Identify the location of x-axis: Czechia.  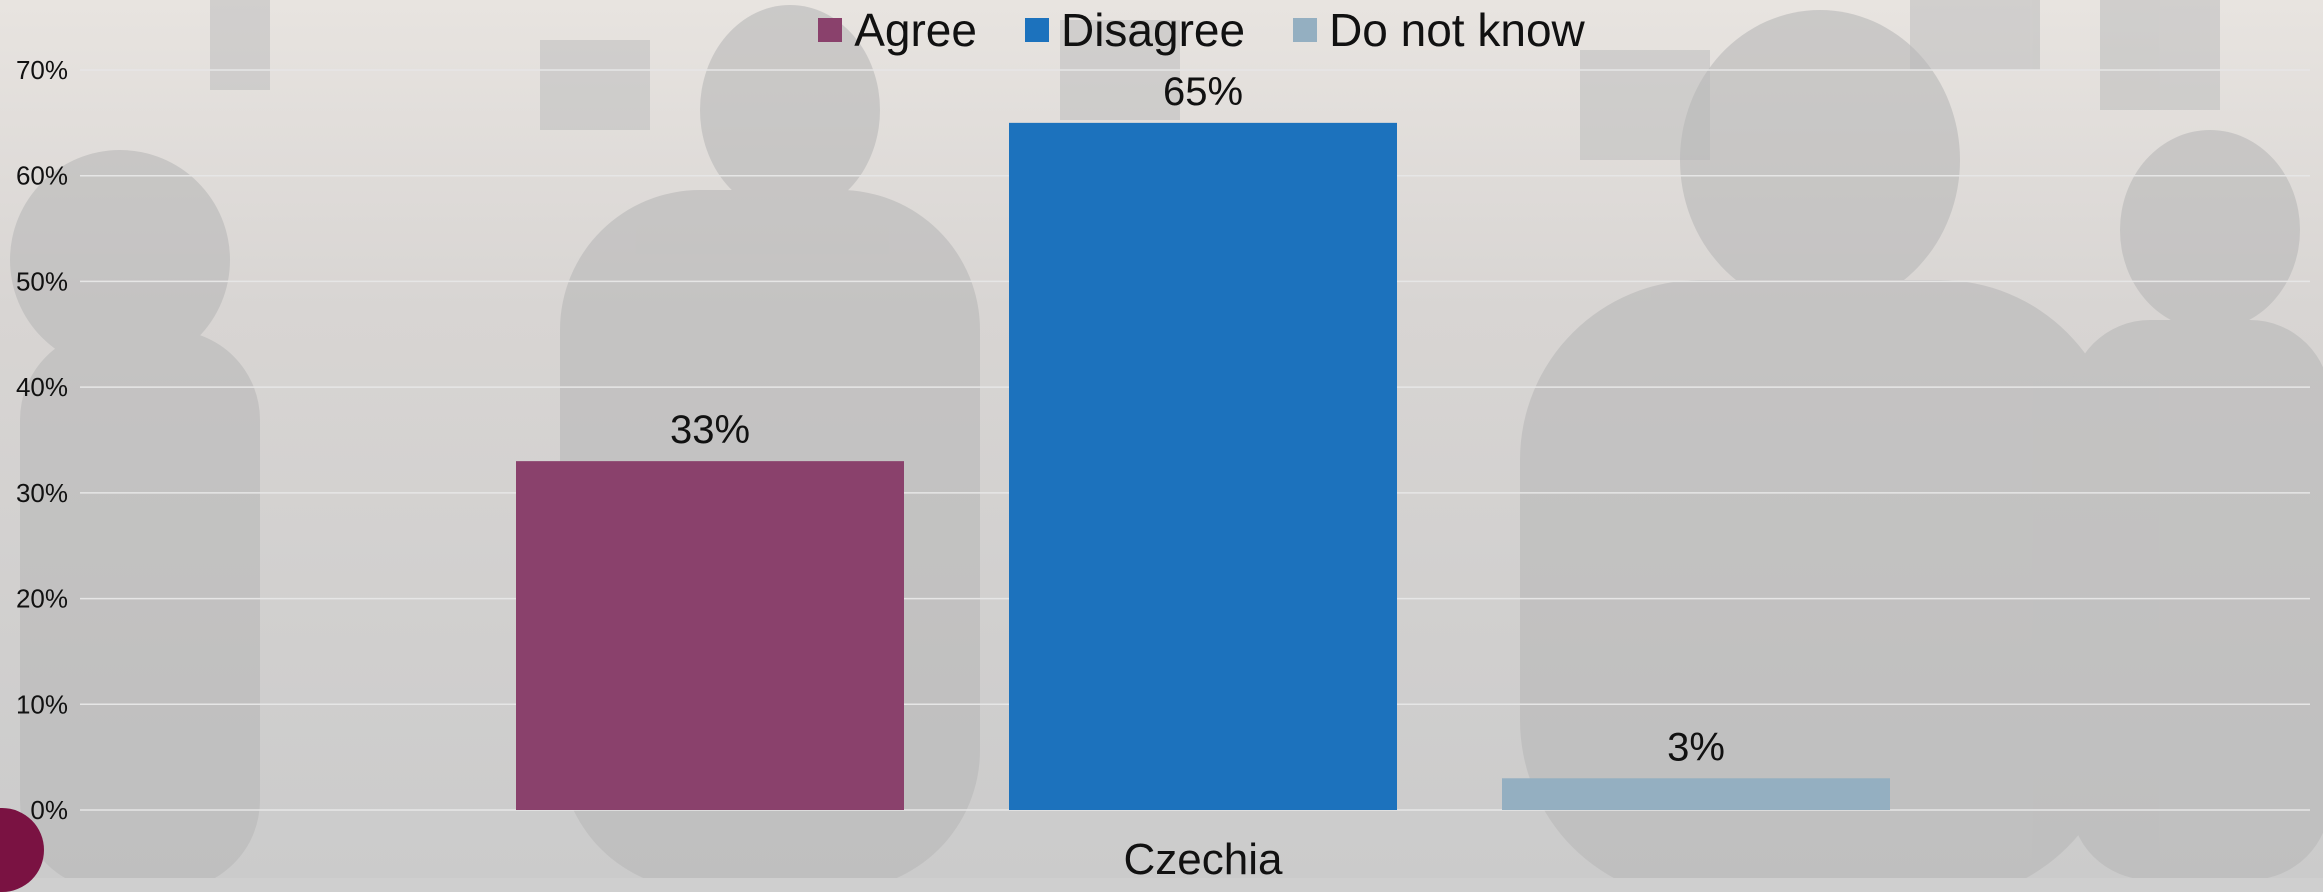
(1203, 856).